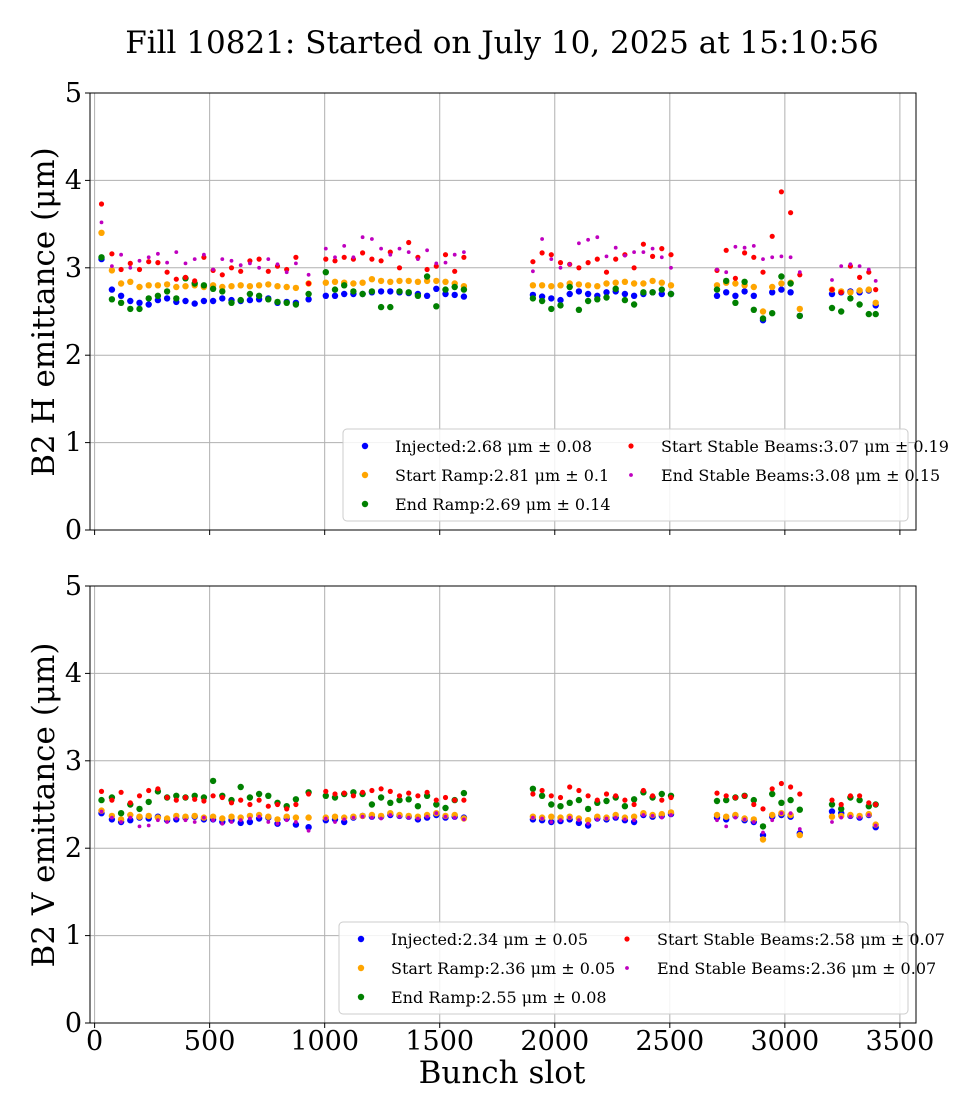 Image resolution: width=960 pixels, height=1120 pixels. What do you see at coordinates (499, 997) in the screenshot?
I see `legend-label-end_ramp: End Ramp:2.55 μm ± 0.08` at bounding box center [499, 997].